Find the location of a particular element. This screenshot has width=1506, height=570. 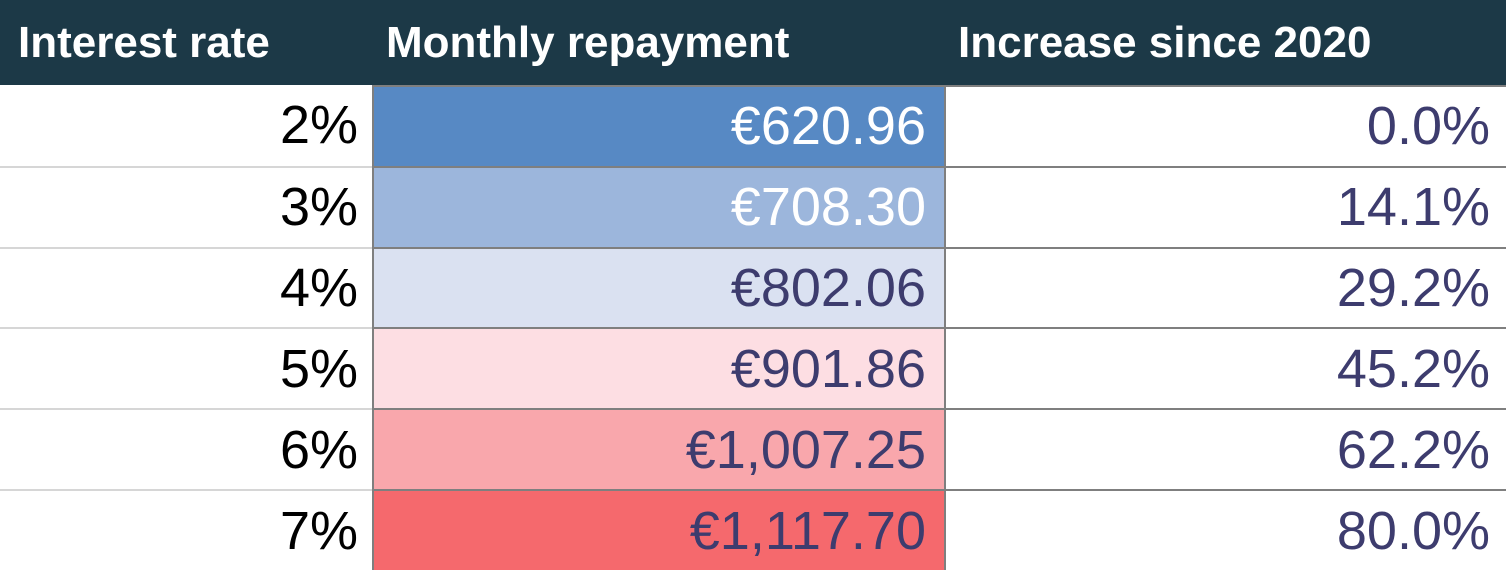

header-increase-since-2020: Increase since 2020 is located at coordinates (1165, 42).